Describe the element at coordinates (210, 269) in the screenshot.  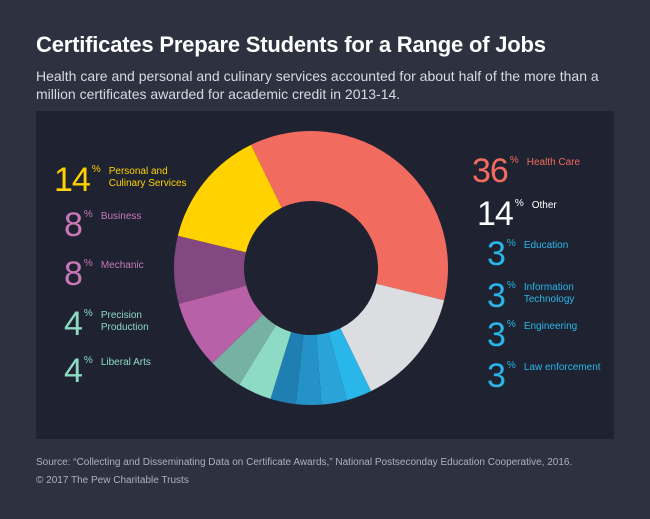
I see `donut-slice-business` at that location.